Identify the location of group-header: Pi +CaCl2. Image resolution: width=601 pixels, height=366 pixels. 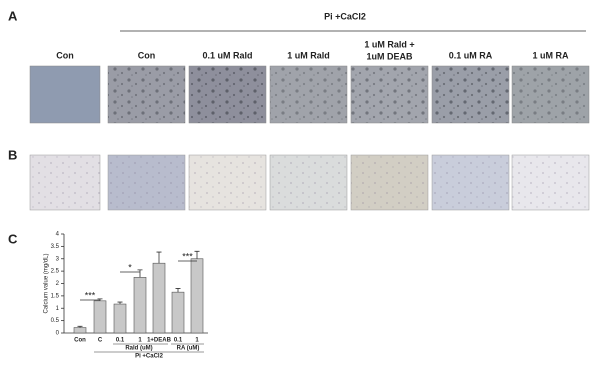
(345, 16).